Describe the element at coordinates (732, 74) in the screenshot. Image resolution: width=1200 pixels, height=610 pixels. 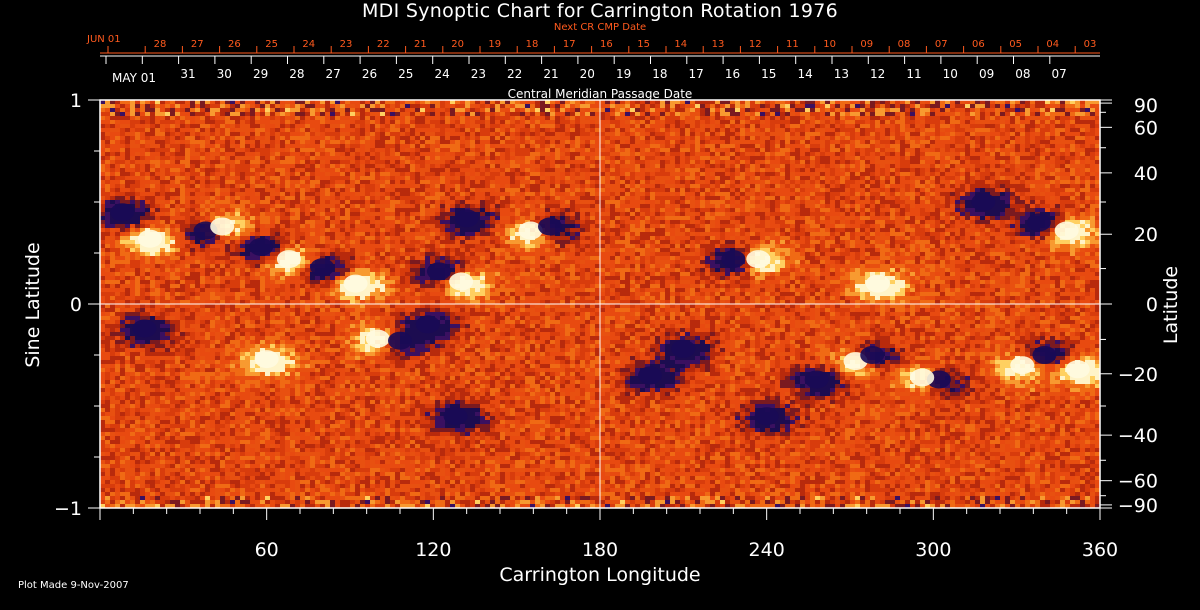
I see `cmp-date-label-16: 16` at that location.